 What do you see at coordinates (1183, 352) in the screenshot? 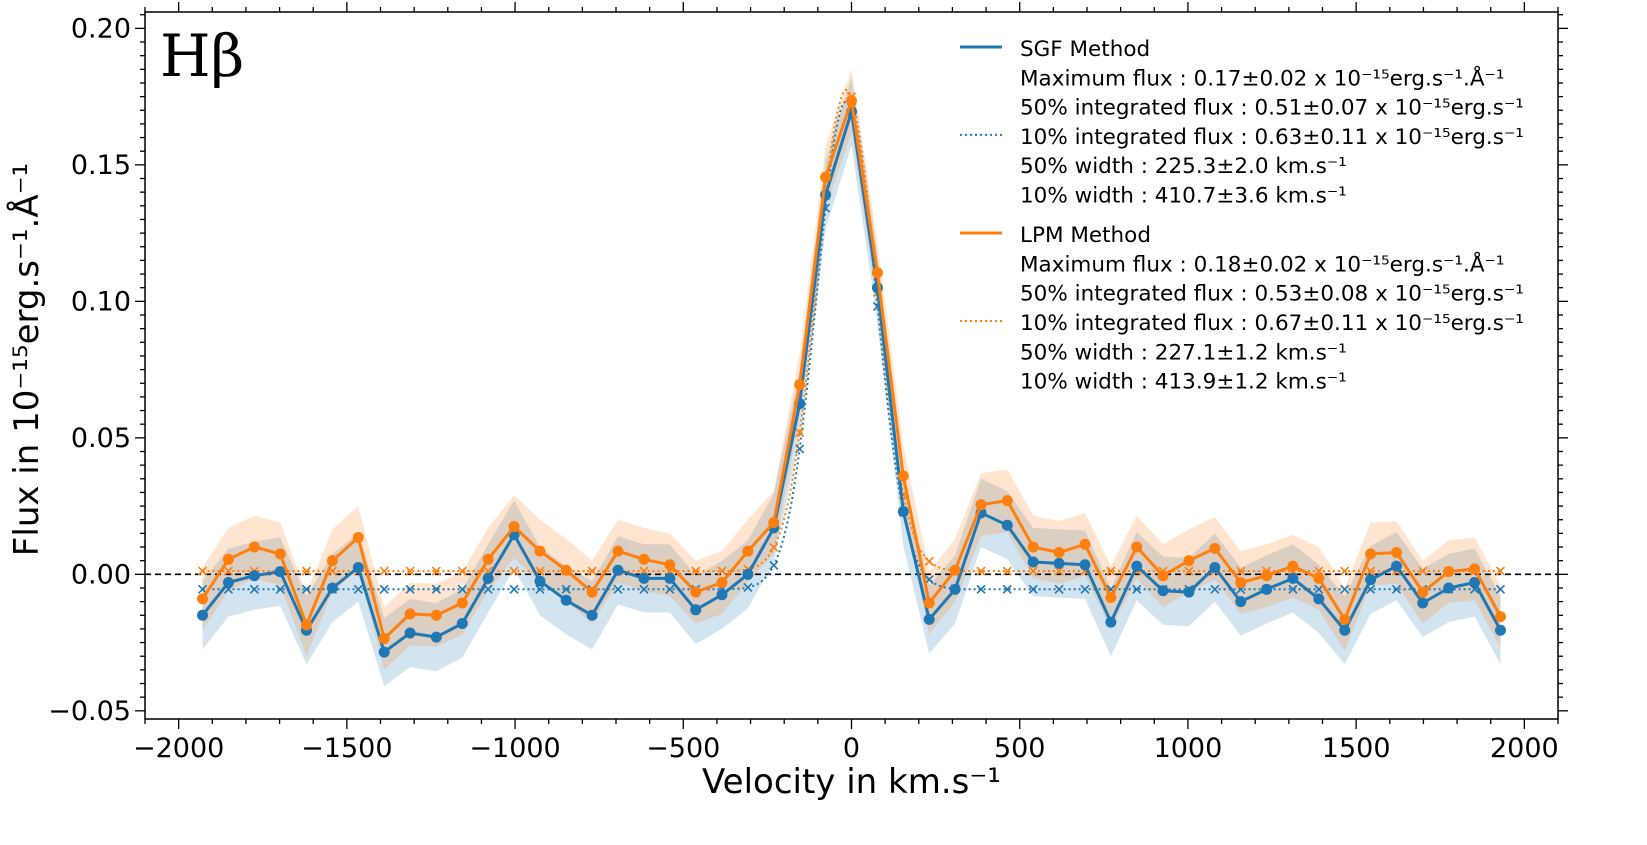
I see `legend-entry: 50% width : 227.1±1.2 km.s⁻¹` at bounding box center [1183, 352].